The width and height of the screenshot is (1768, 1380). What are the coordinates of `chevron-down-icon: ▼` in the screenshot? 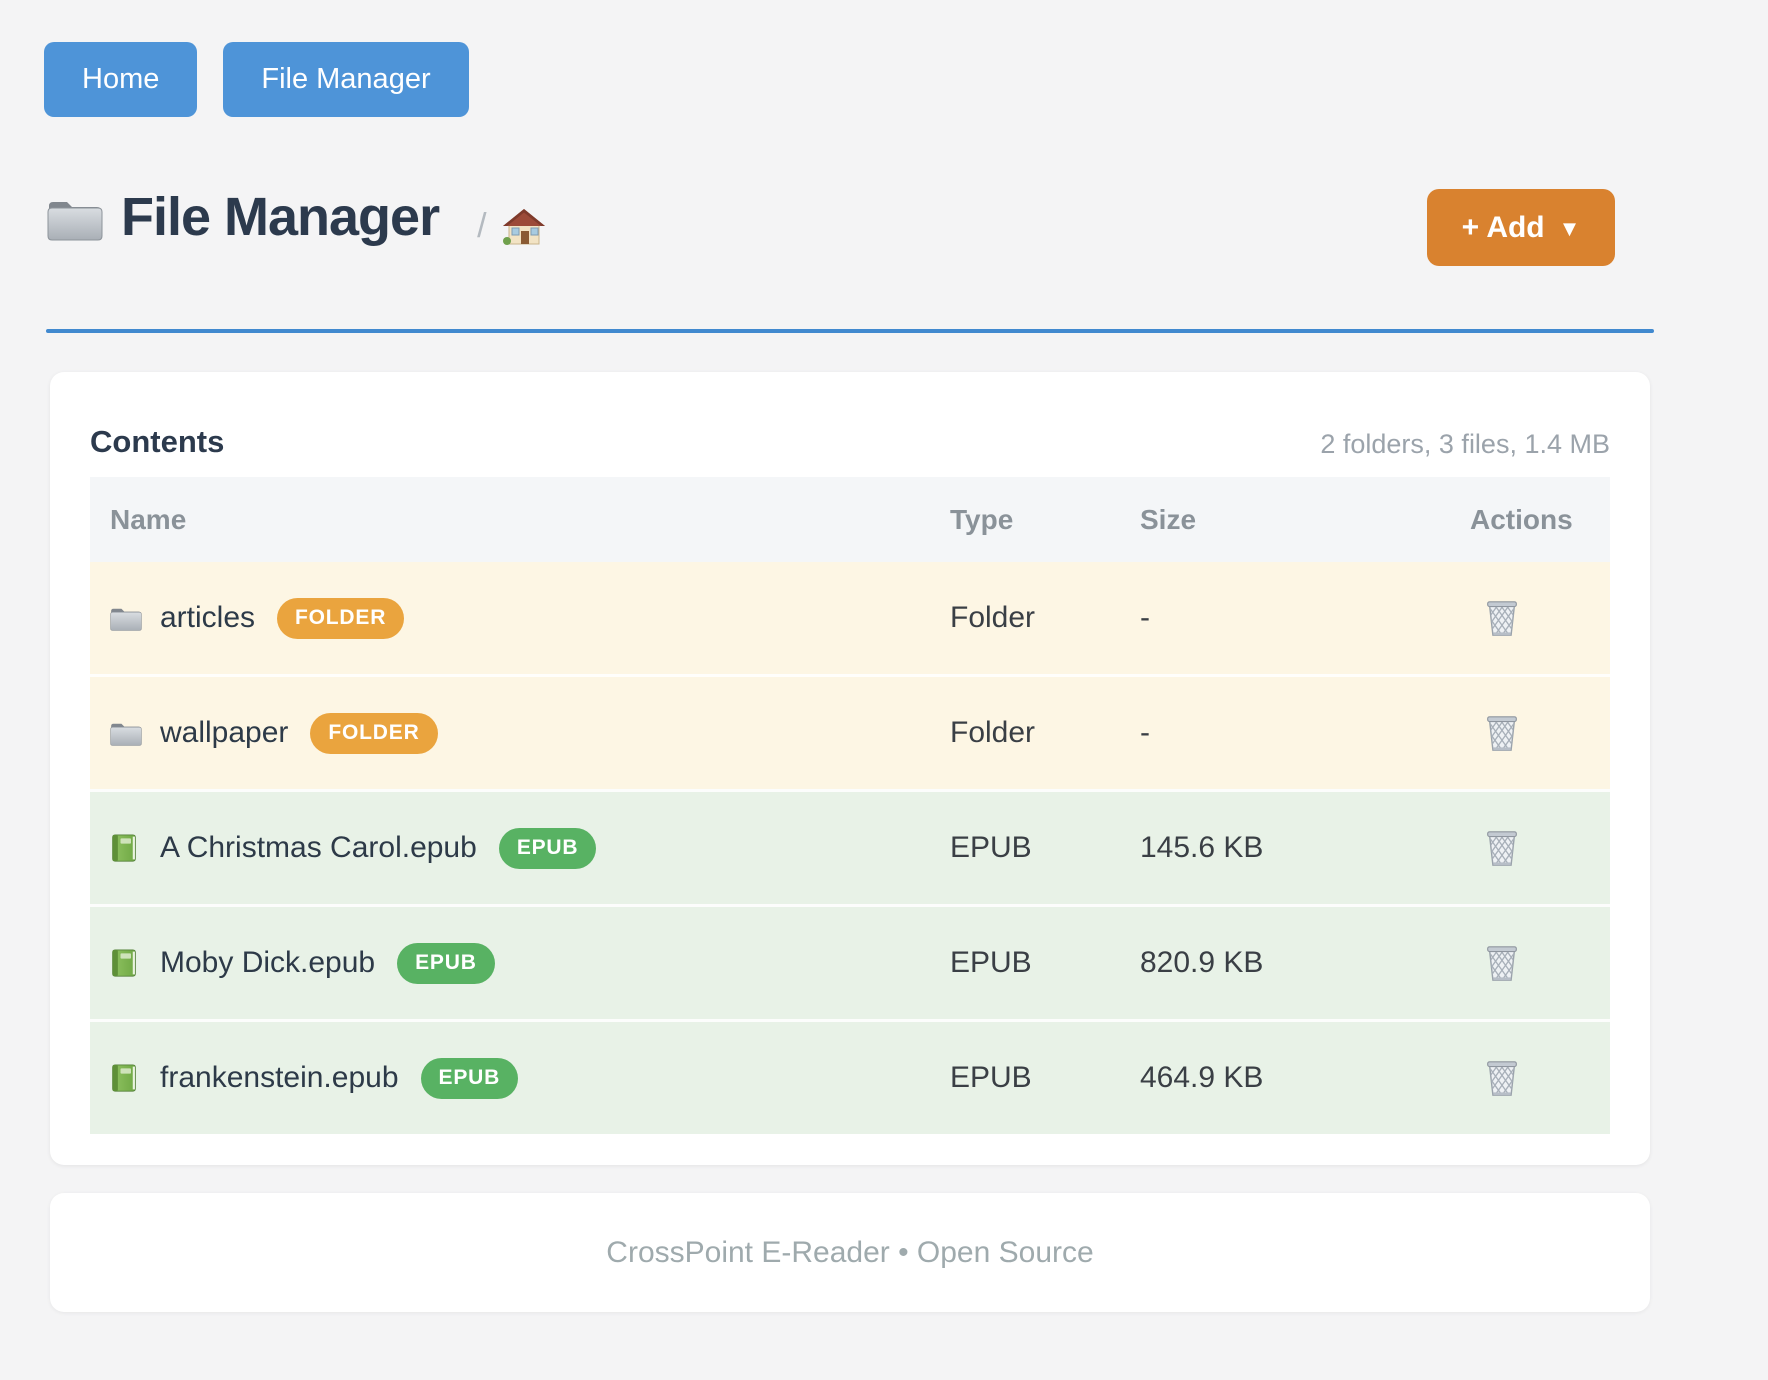 It's located at (1569, 228).